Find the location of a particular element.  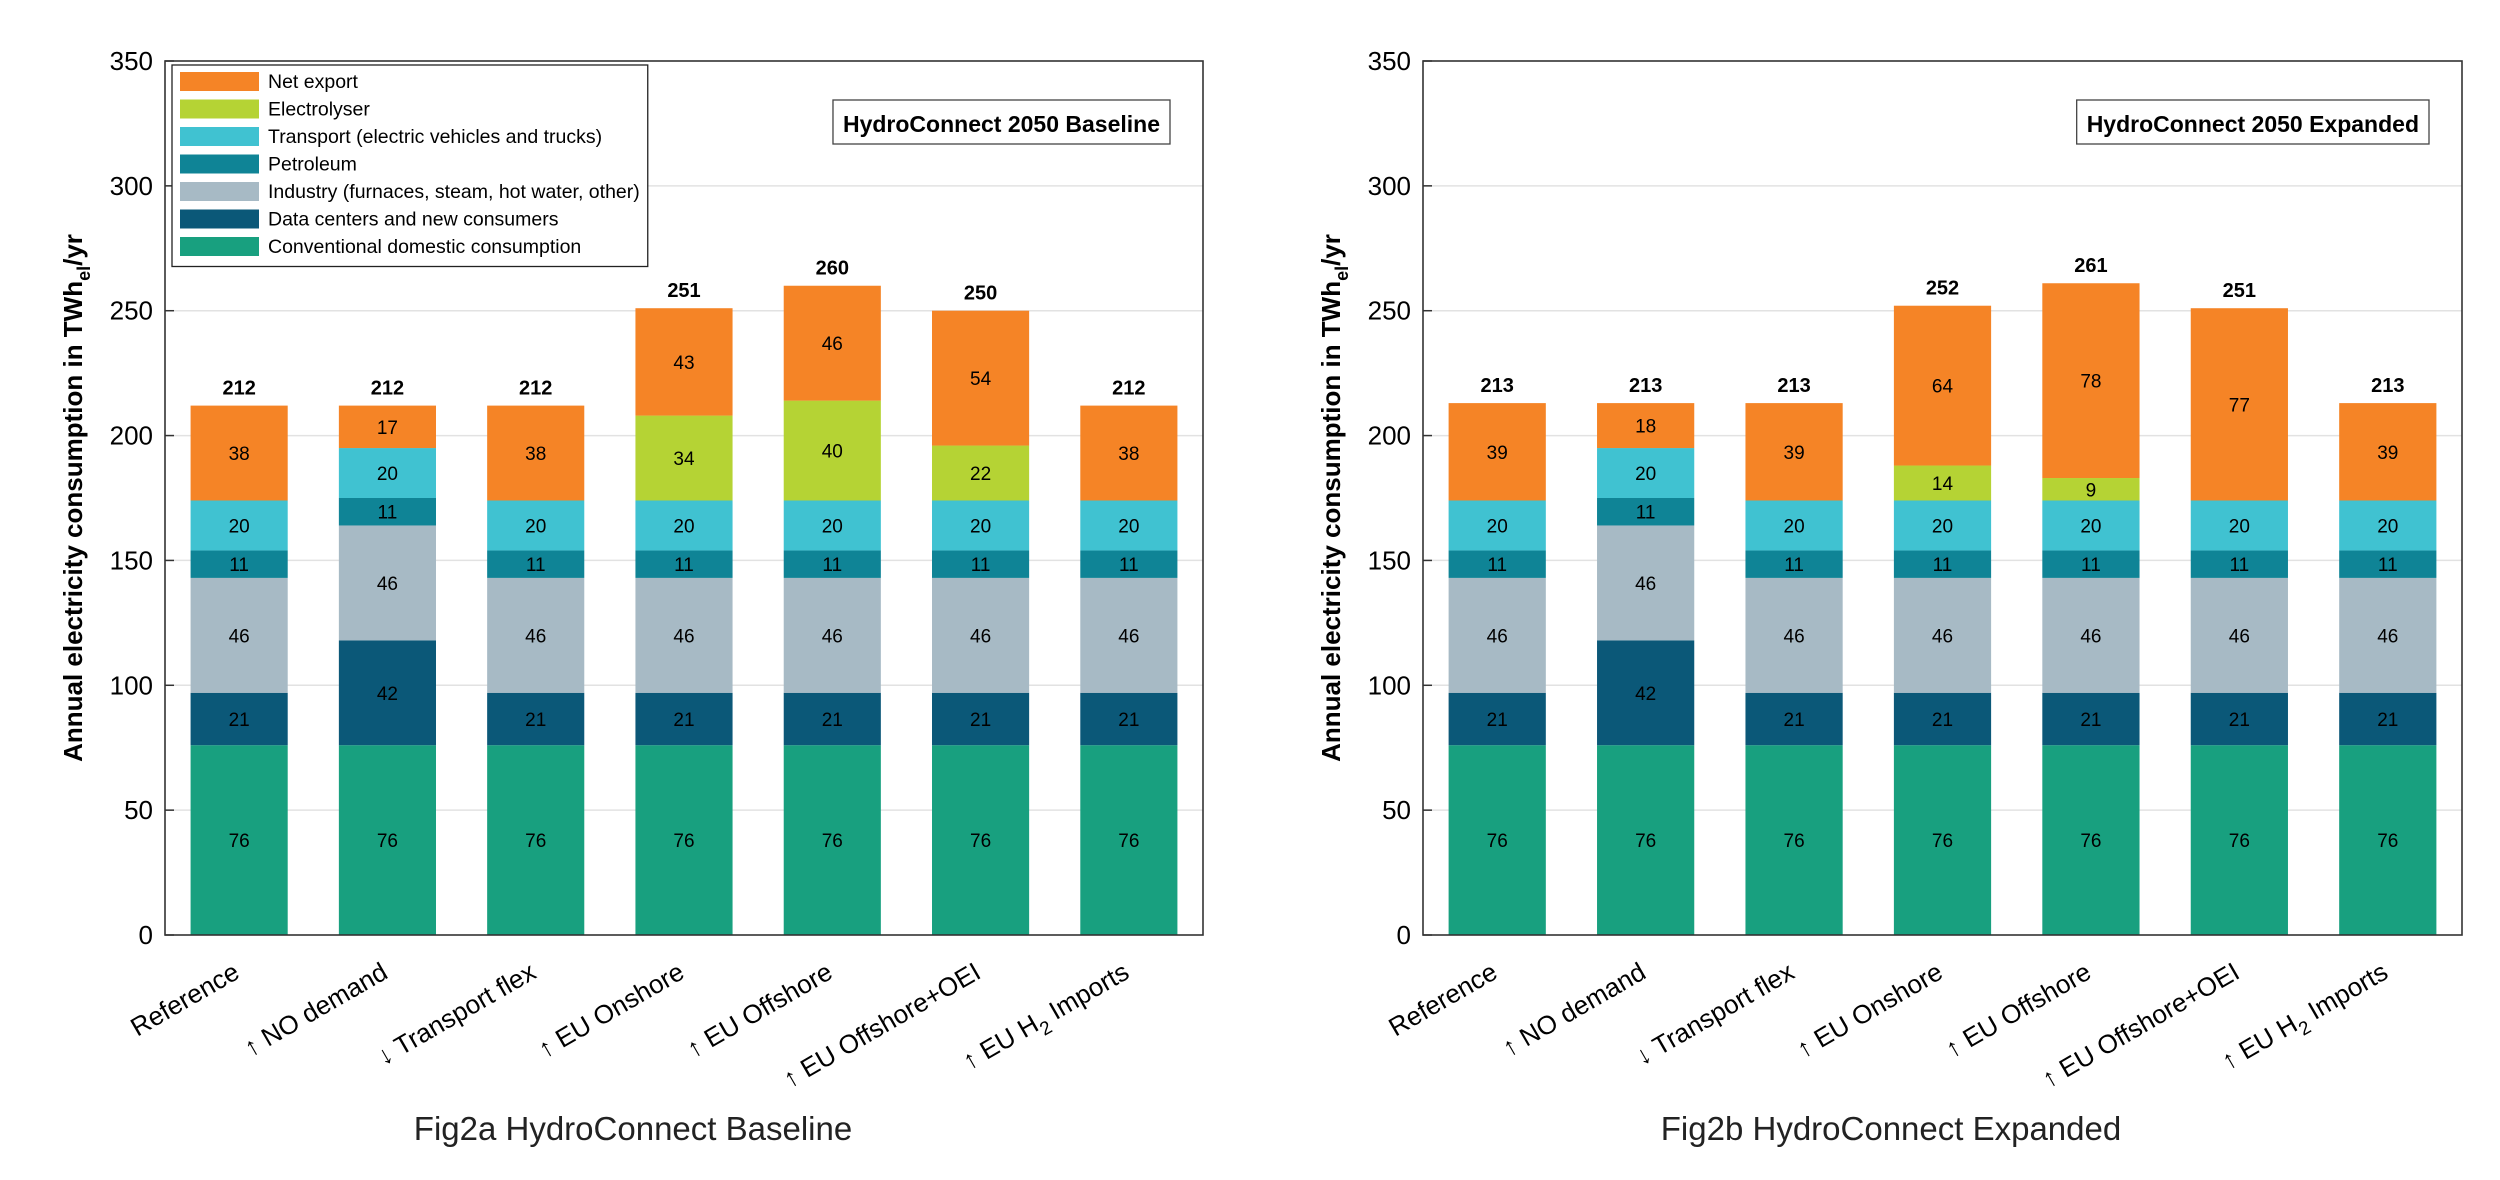

chart-box-title-frame is located at coordinates (2253, 122).